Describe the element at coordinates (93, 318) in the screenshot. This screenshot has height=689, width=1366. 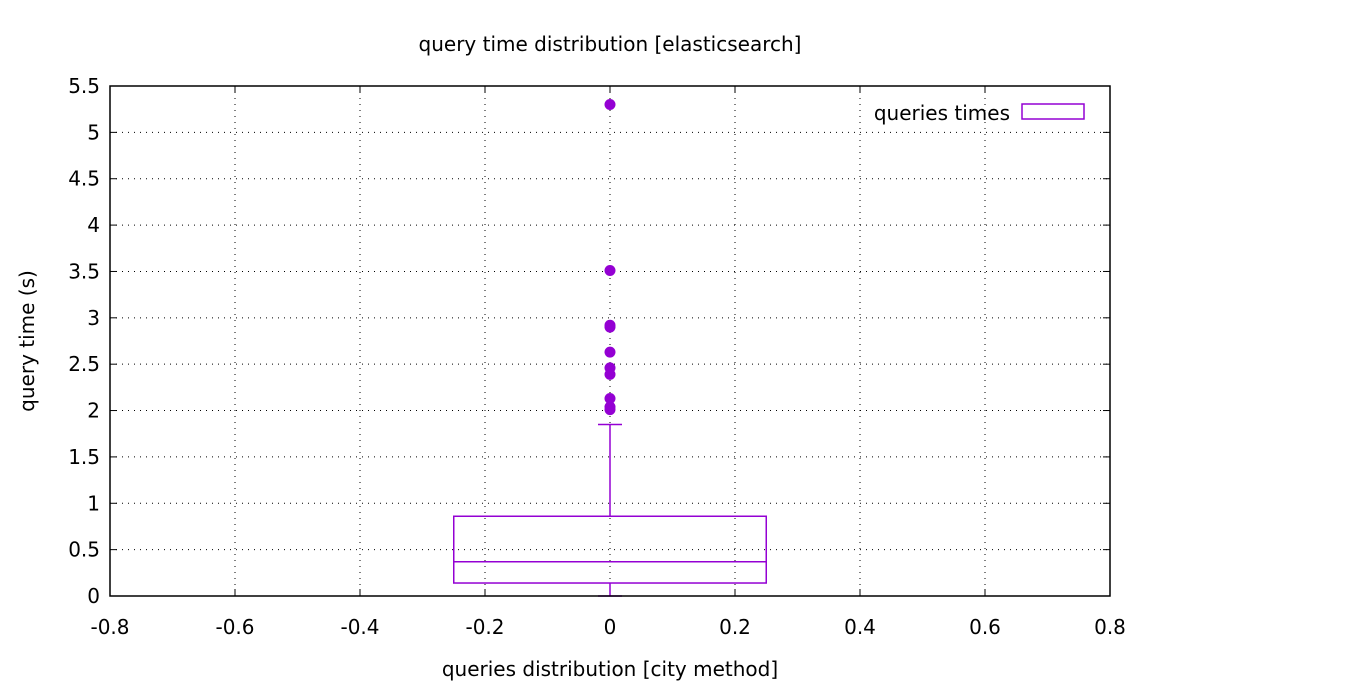
I see `y-tick-label: 3` at that location.